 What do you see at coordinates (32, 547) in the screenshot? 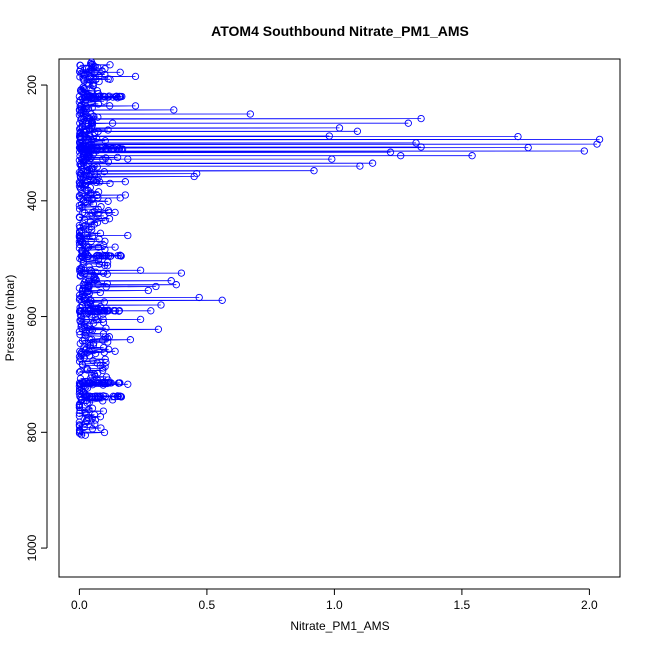
I see `y-tick-label: 1000` at bounding box center [32, 547].